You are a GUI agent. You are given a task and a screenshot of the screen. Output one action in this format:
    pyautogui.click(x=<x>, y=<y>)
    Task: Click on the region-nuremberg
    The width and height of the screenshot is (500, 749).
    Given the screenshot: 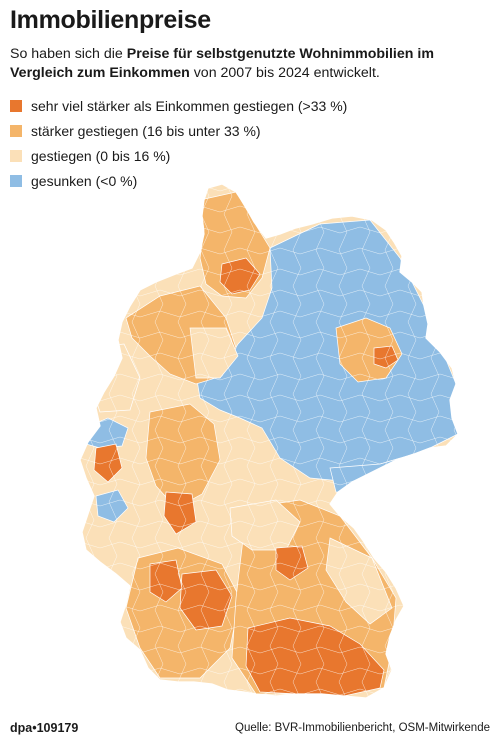 What is the action you would take?
    pyautogui.click(x=292, y=563)
    